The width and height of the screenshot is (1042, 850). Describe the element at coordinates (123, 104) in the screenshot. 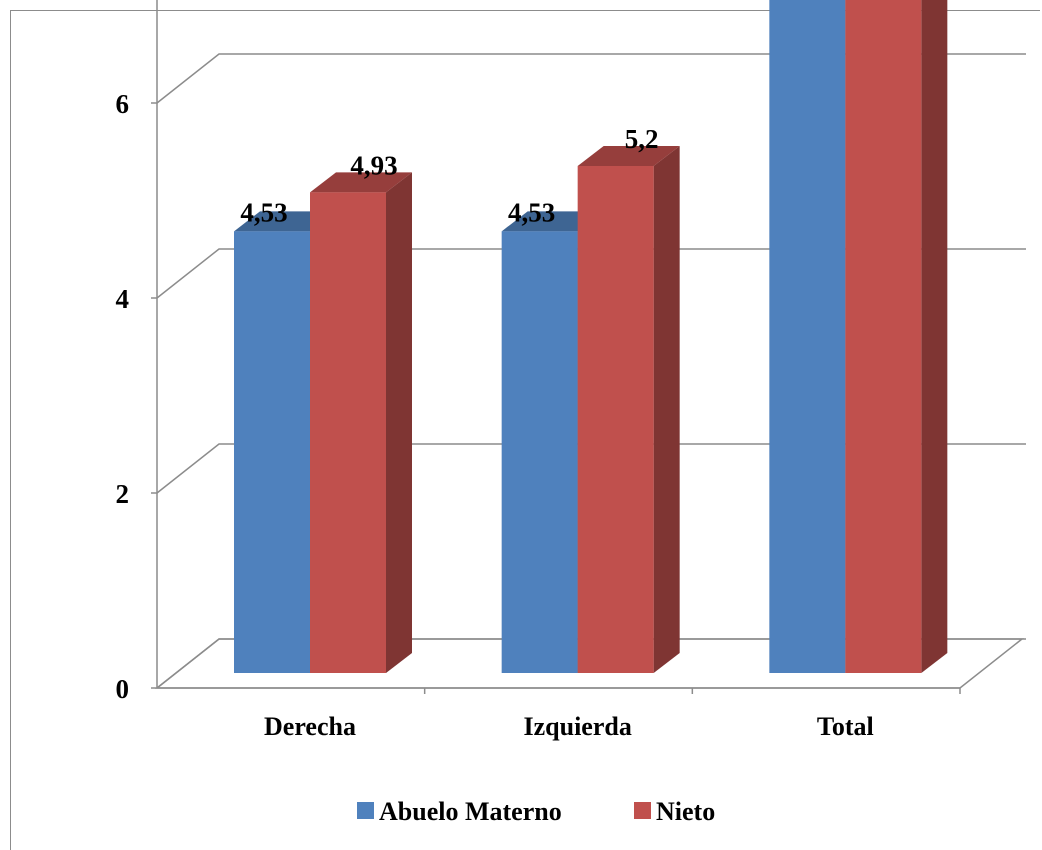

I see `y-tick-label: 6` at that location.